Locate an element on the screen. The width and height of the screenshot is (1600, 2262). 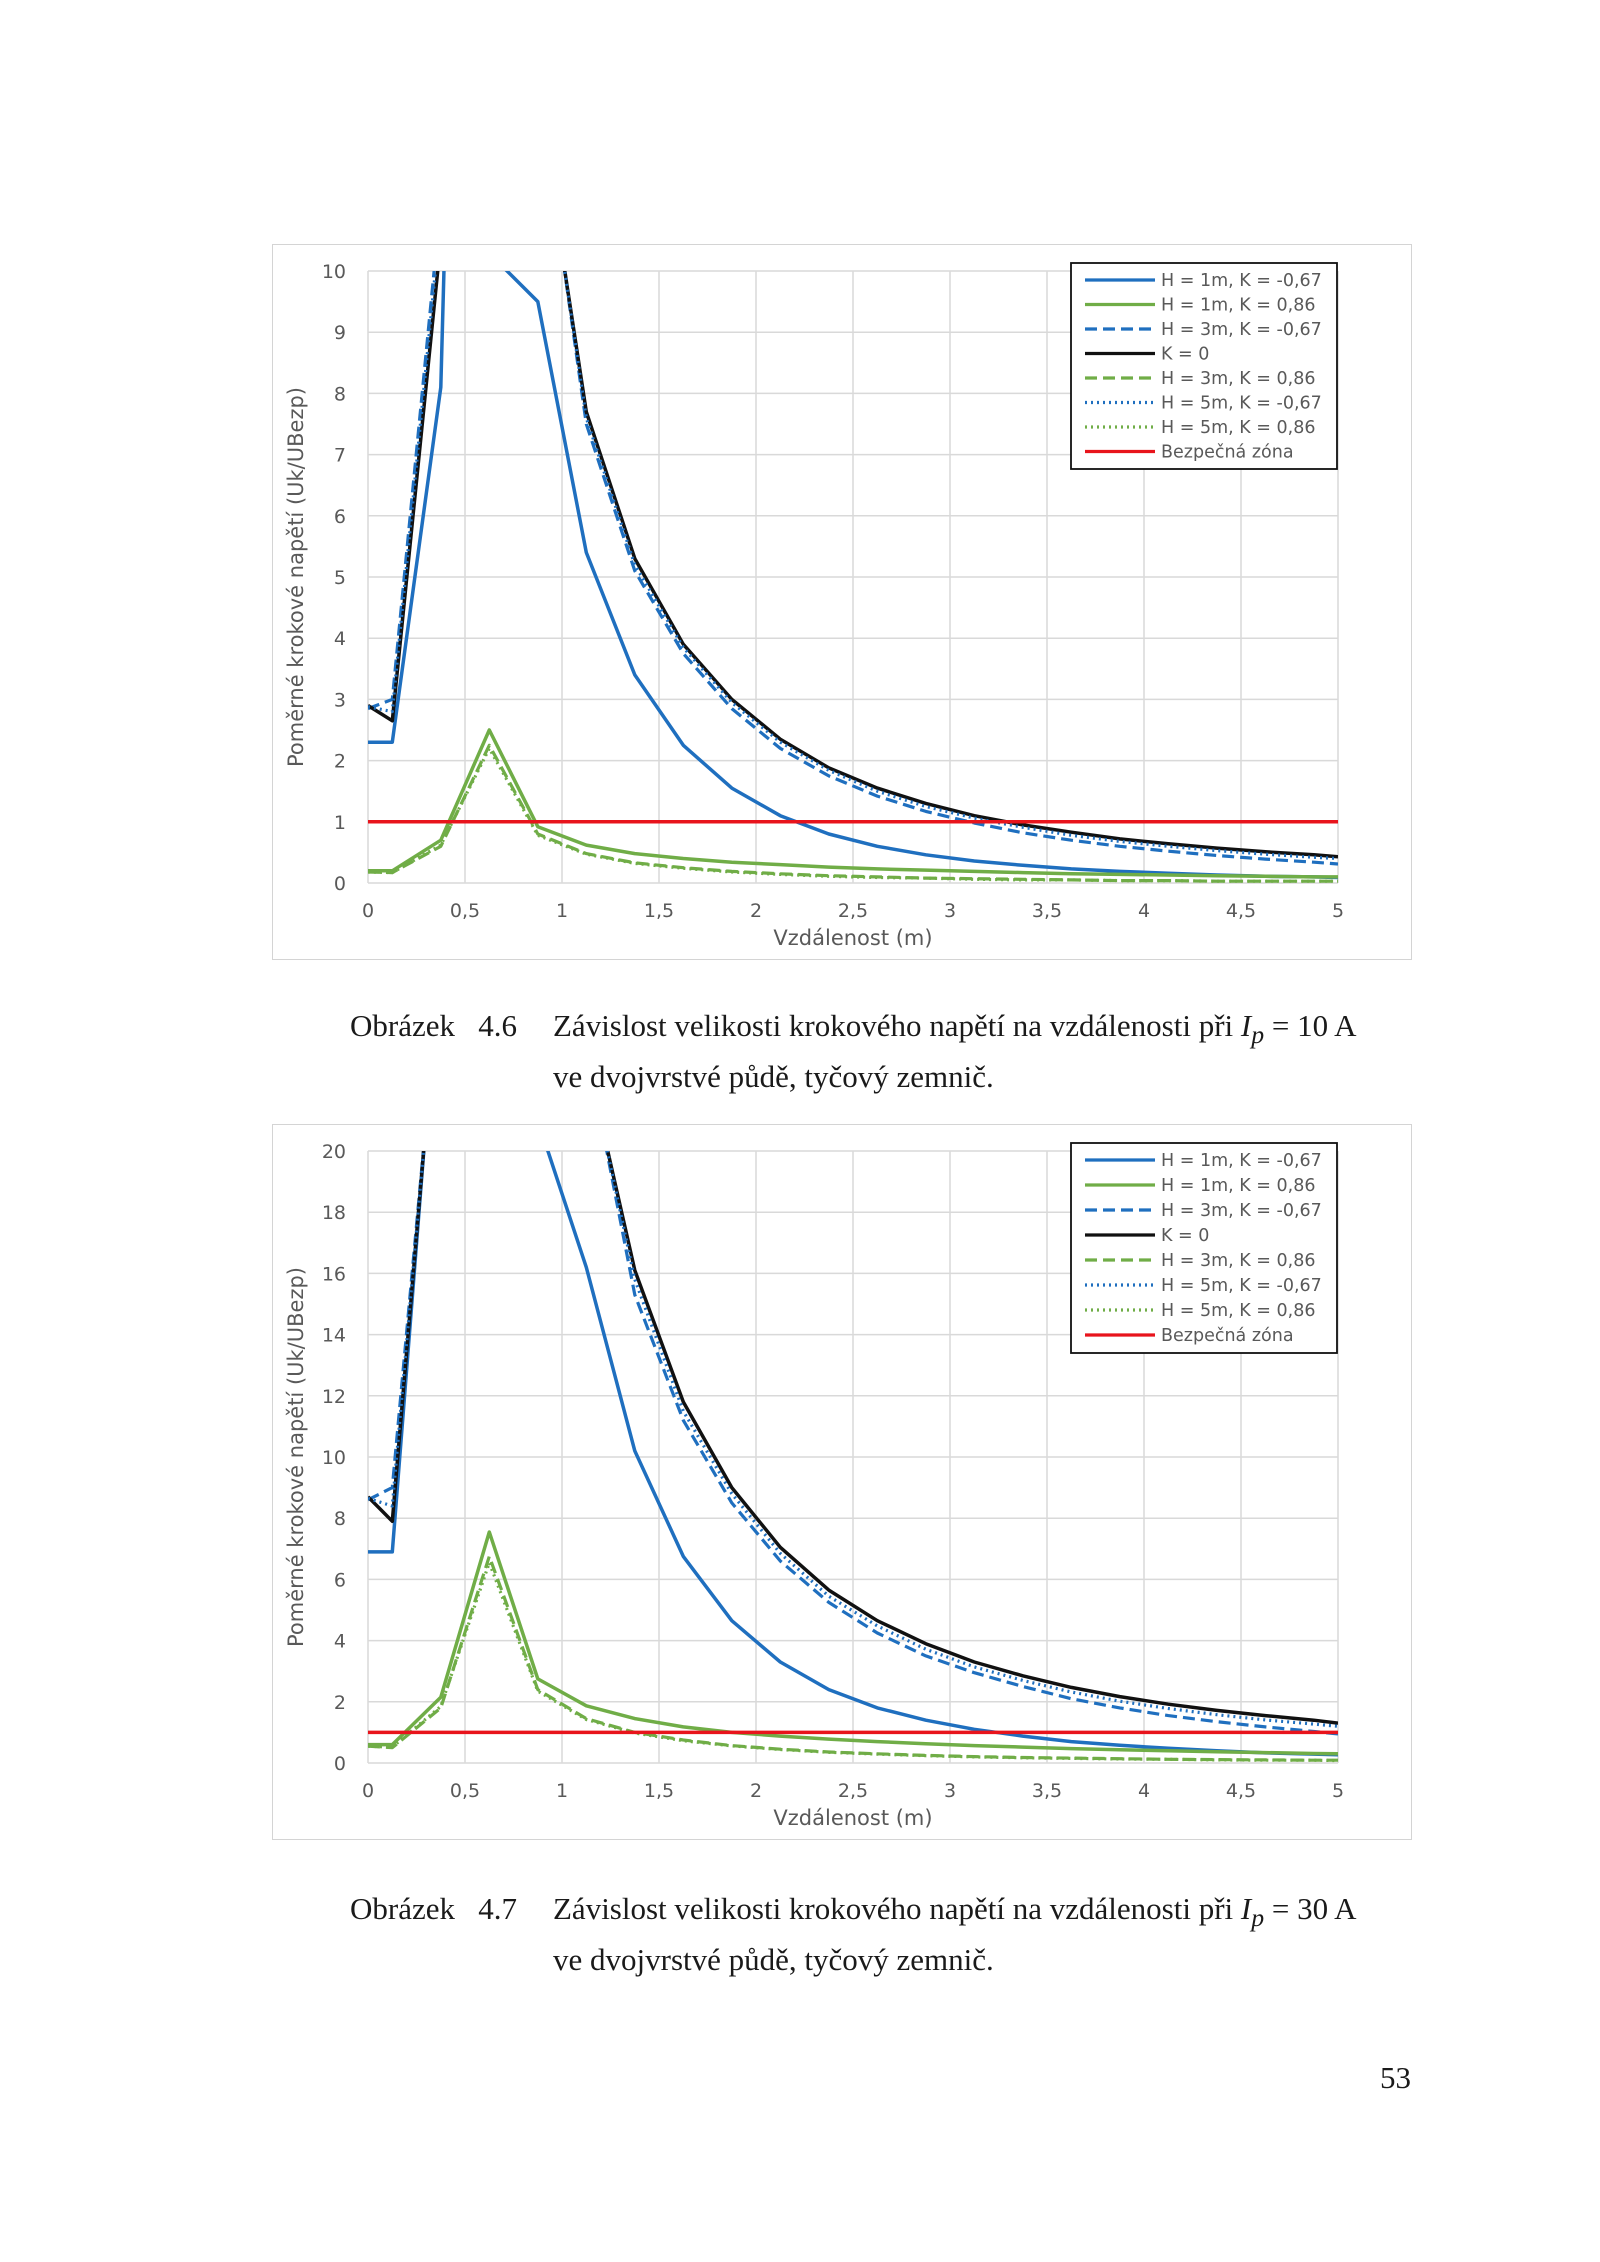
y-tick-label: 1 is located at coordinates (340, 823).